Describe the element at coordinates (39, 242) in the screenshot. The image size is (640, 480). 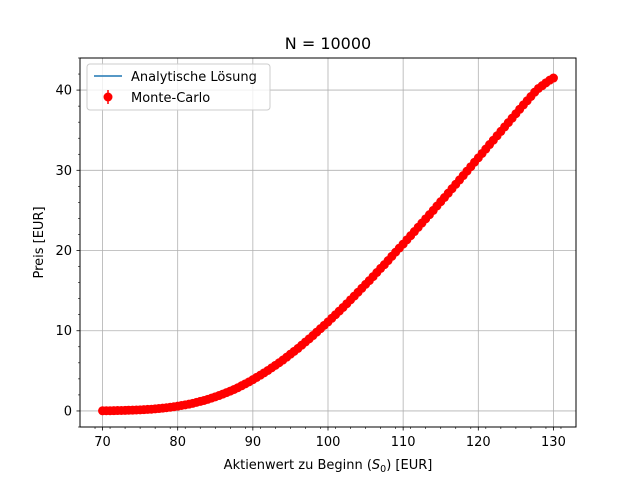
I see `y-axis-label: Preis [EUR]` at that location.